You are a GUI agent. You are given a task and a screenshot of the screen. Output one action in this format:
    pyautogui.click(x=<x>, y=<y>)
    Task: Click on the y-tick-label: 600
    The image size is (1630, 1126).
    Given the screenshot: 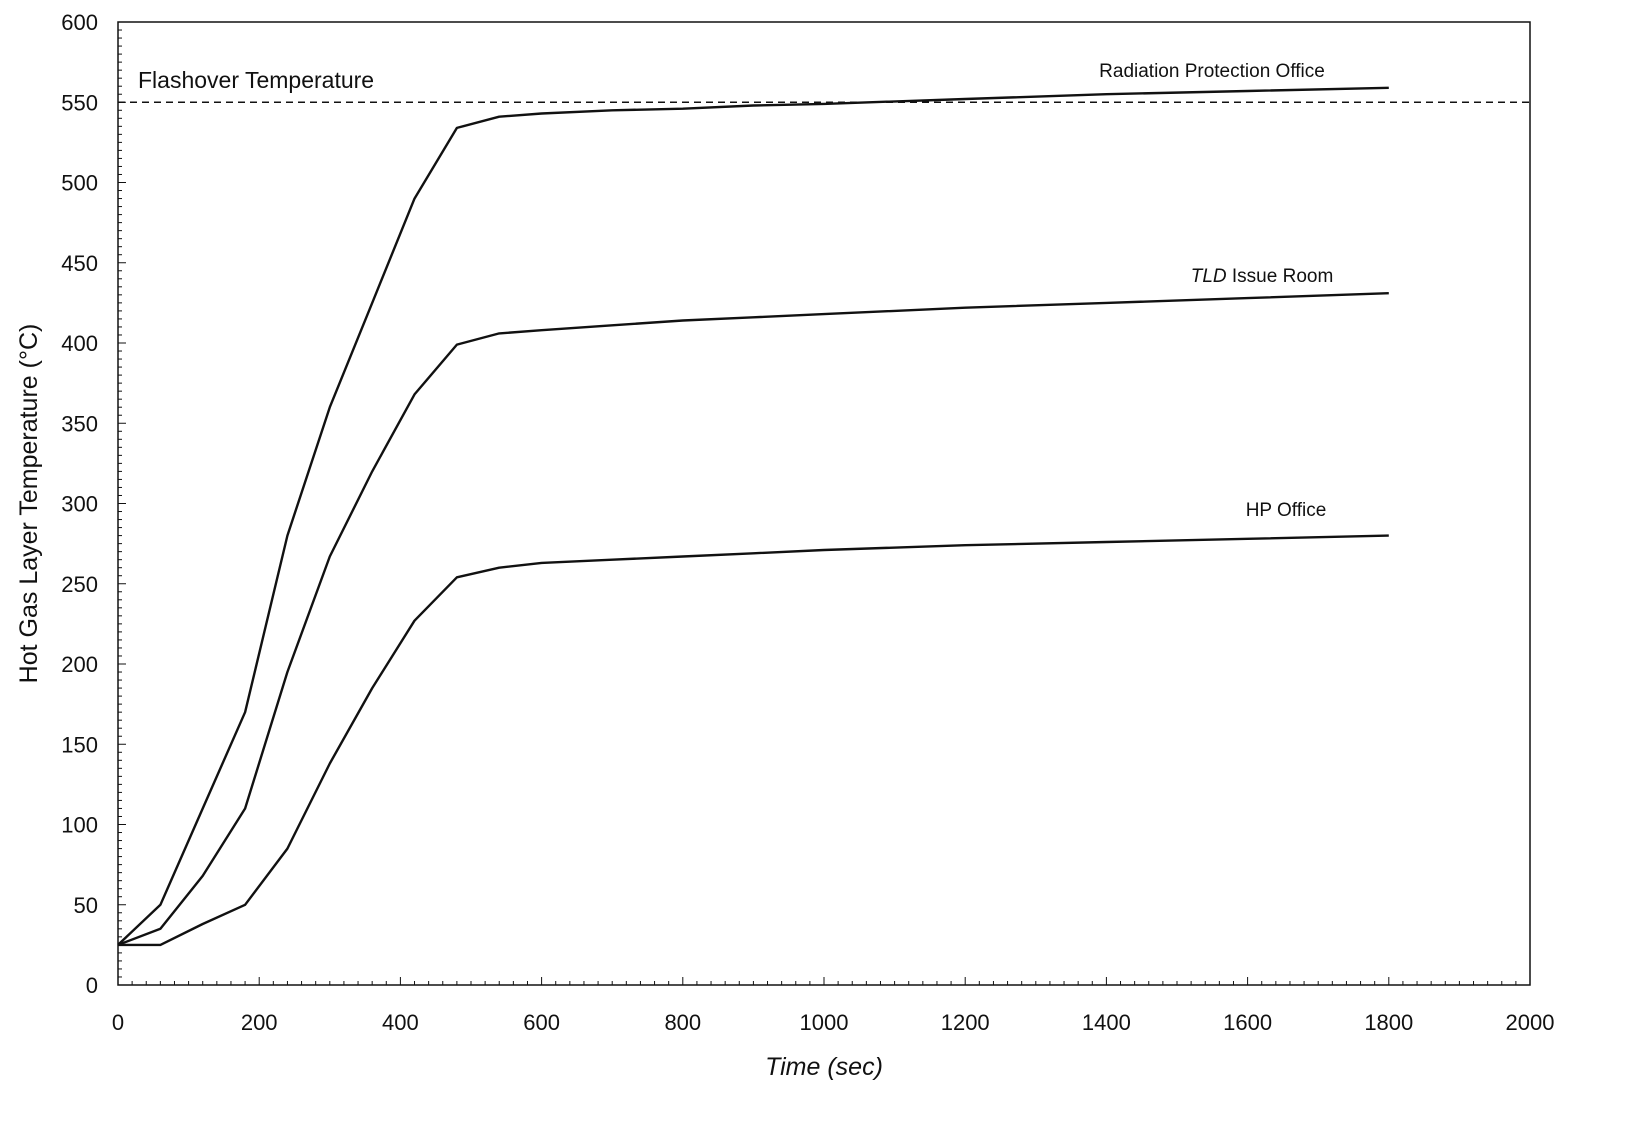 What is the action you would take?
    pyautogui.click(x=79, y=22)
    